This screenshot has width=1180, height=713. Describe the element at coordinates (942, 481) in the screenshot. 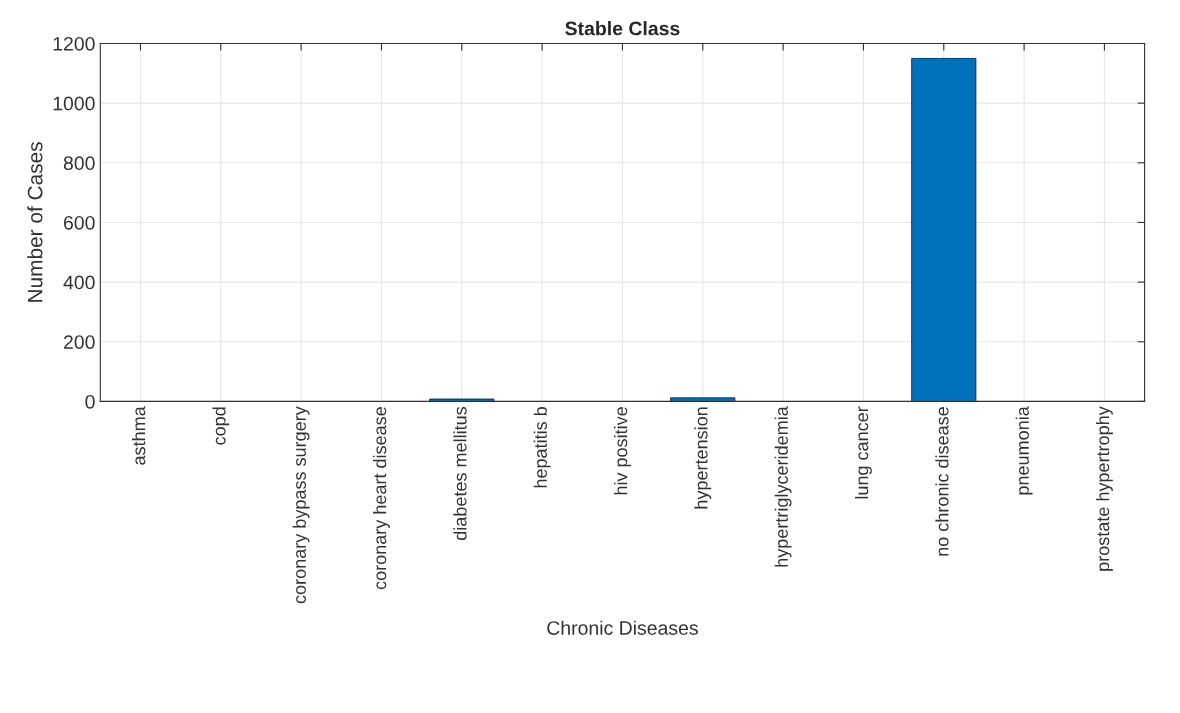

I see `x-tick-label: no chronic disease` at that location.